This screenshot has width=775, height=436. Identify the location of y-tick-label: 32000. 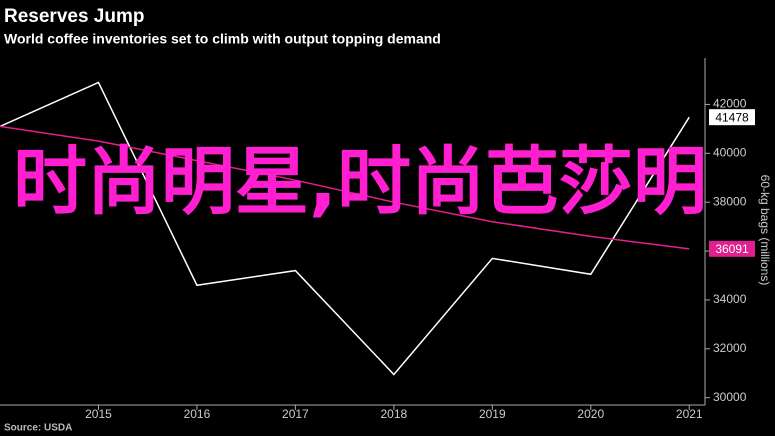
(730, 348).